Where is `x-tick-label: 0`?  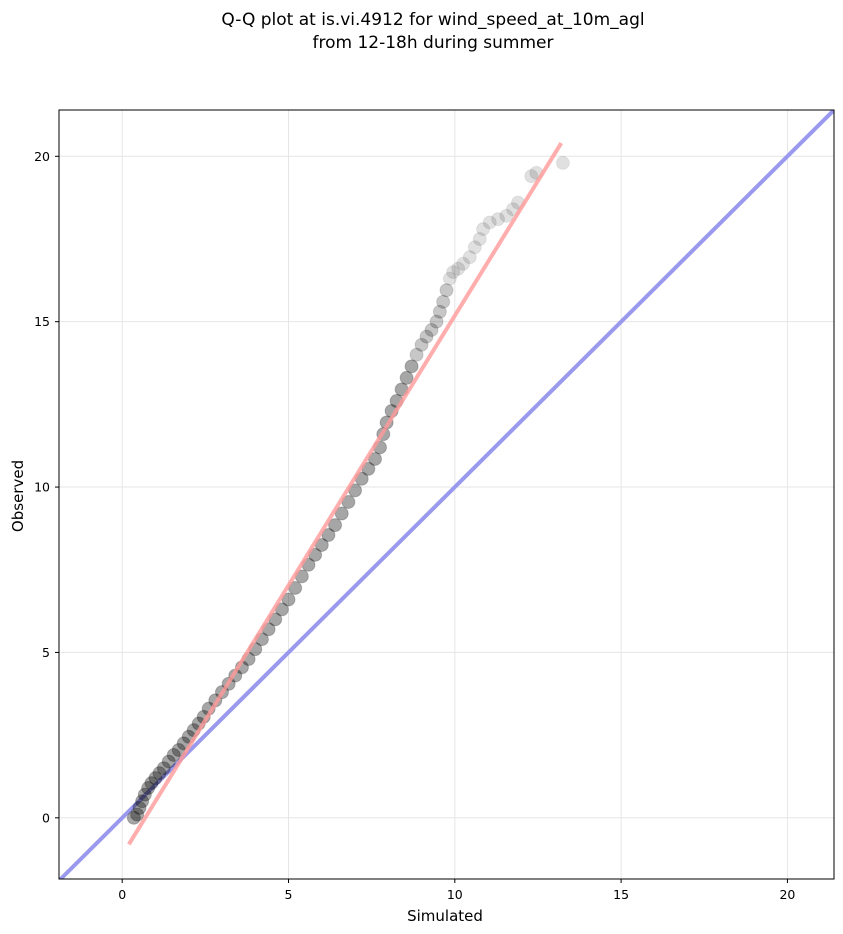
x-tick-label: 0 is located at coordinates (122, 894).